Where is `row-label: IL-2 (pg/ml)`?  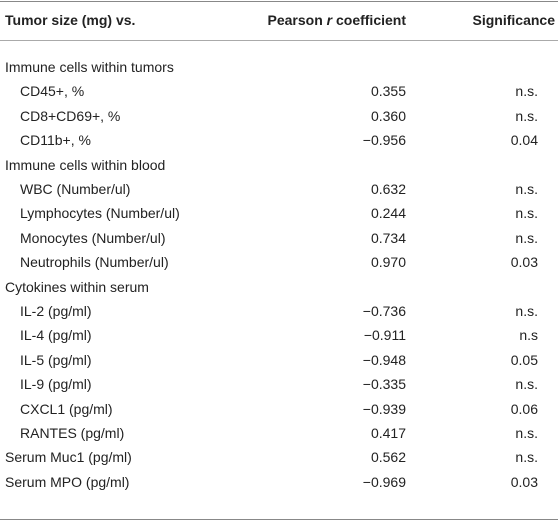
row-label: IL-2 (pg/ml) is located at coordinates (56, 311).